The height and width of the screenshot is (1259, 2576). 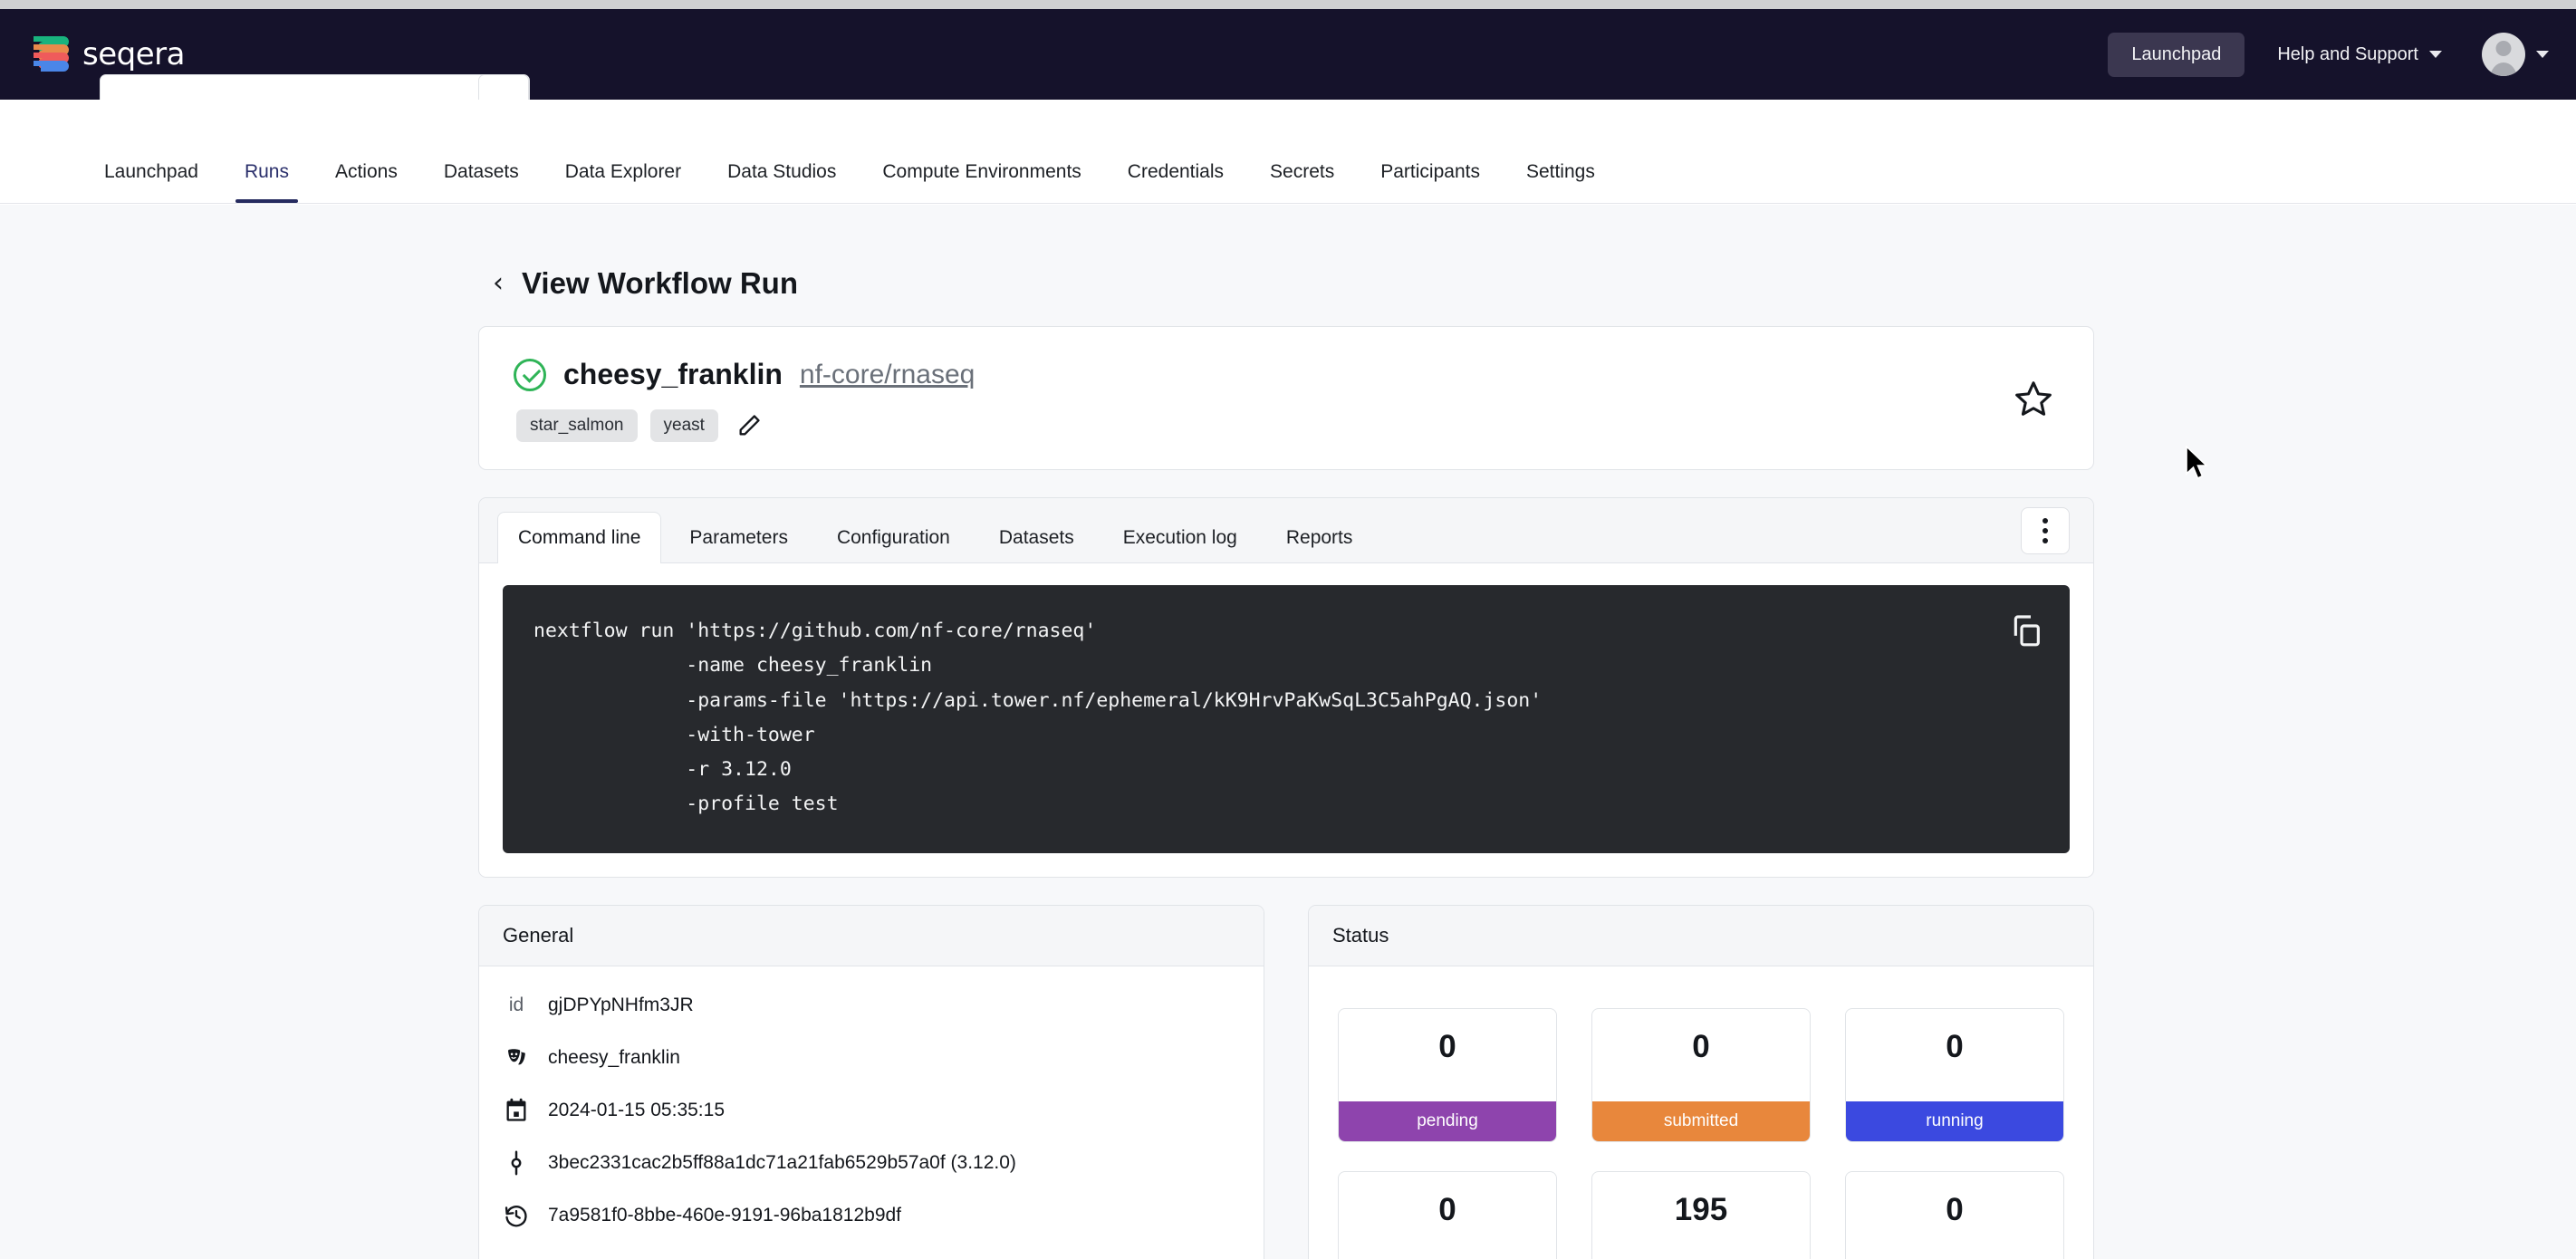 What do you see at coordinates (1302, 171) in the screenshot?
I see `nav-item-secrets: Secrets` at bounding box center [1302, 171].